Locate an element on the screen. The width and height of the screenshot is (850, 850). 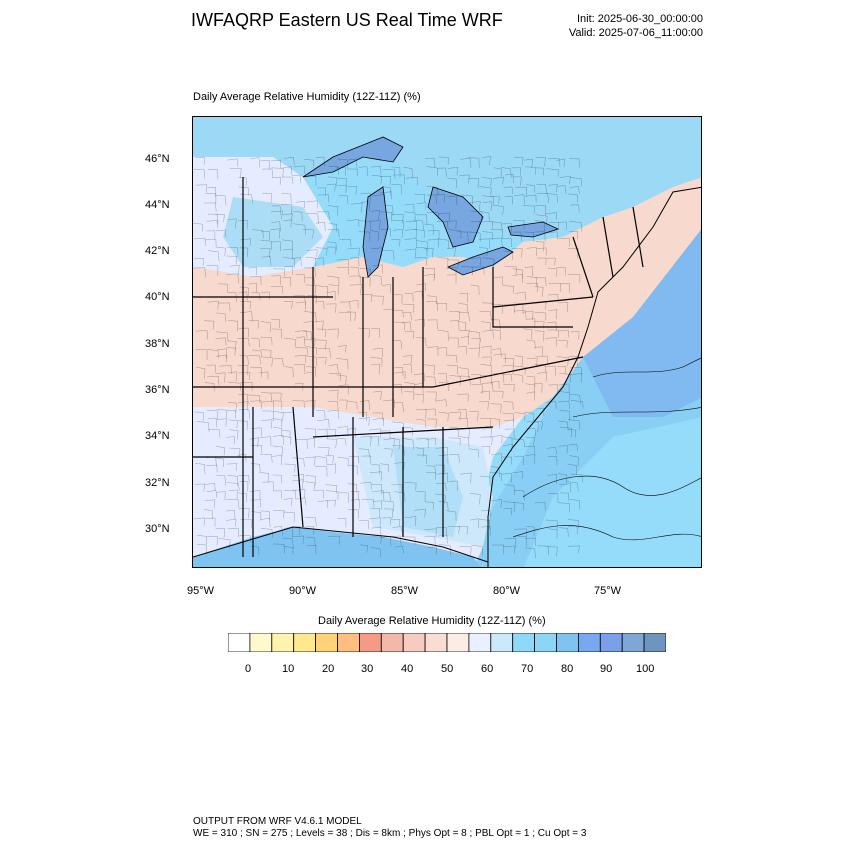
legend-tick-label: 0 is located at coordinates (248, 669).